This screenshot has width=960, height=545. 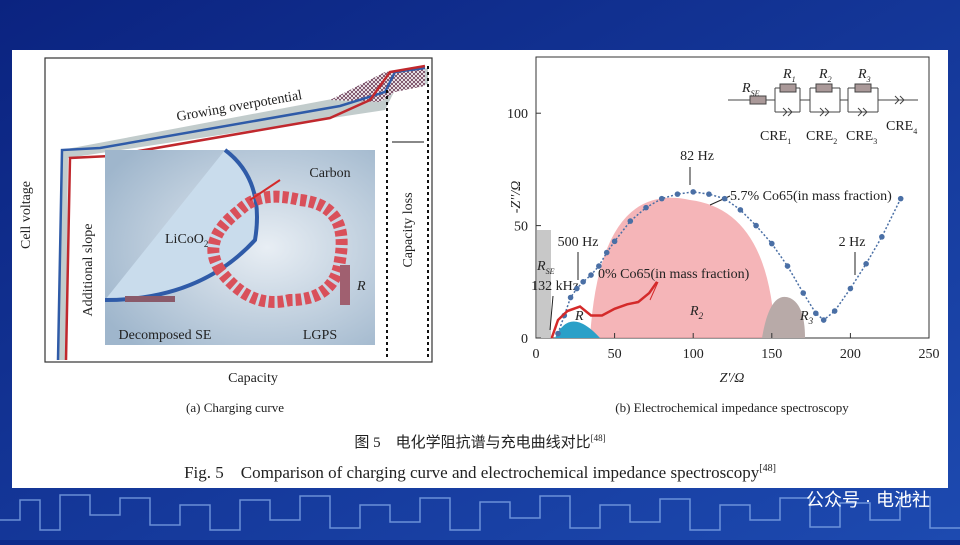 I want to click on circuit, so click(x=823, y=100).